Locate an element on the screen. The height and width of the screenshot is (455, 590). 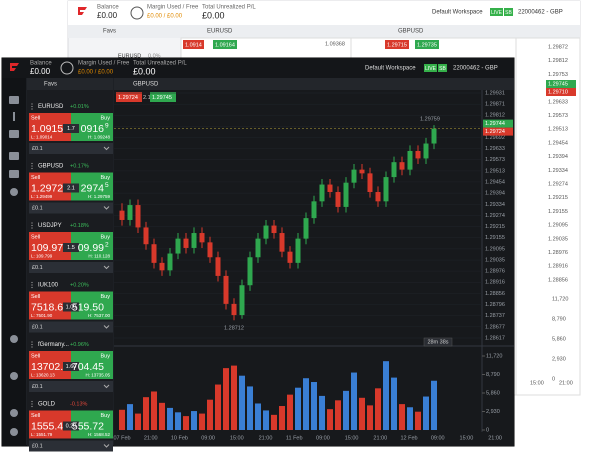
high-label: H: 1.09248 is located at coordinates (99, 137).